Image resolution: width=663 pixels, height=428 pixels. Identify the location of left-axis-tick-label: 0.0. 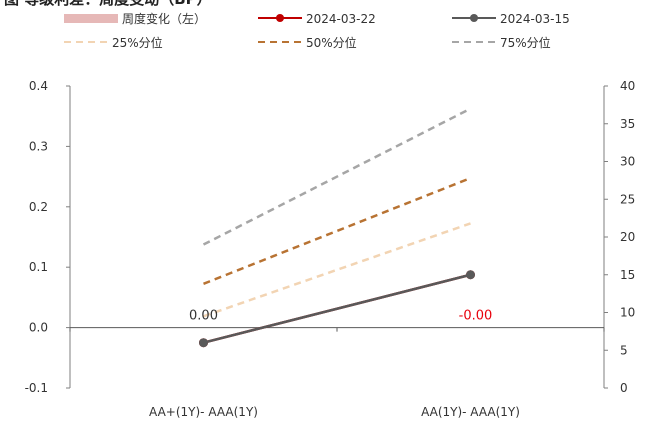
(38, 328).